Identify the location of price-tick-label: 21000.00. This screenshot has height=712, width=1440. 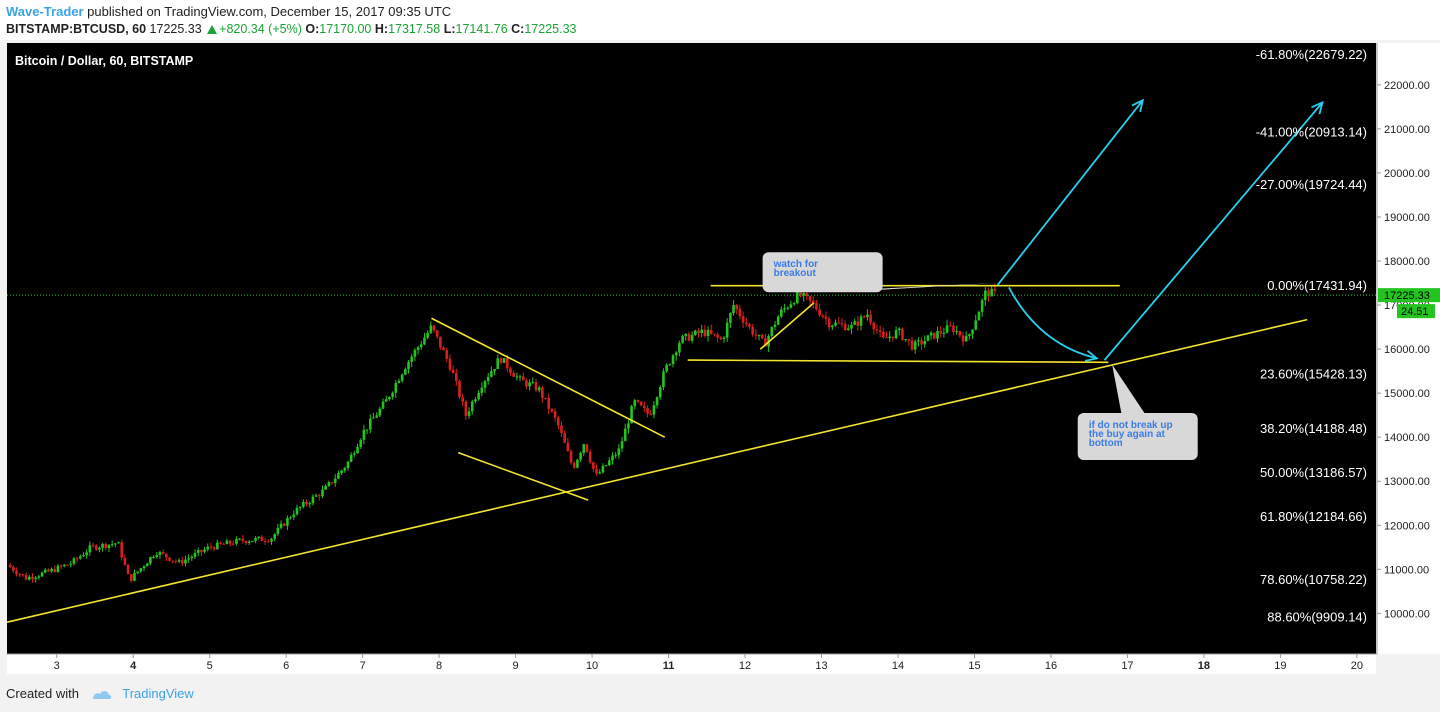
(1407, 130).